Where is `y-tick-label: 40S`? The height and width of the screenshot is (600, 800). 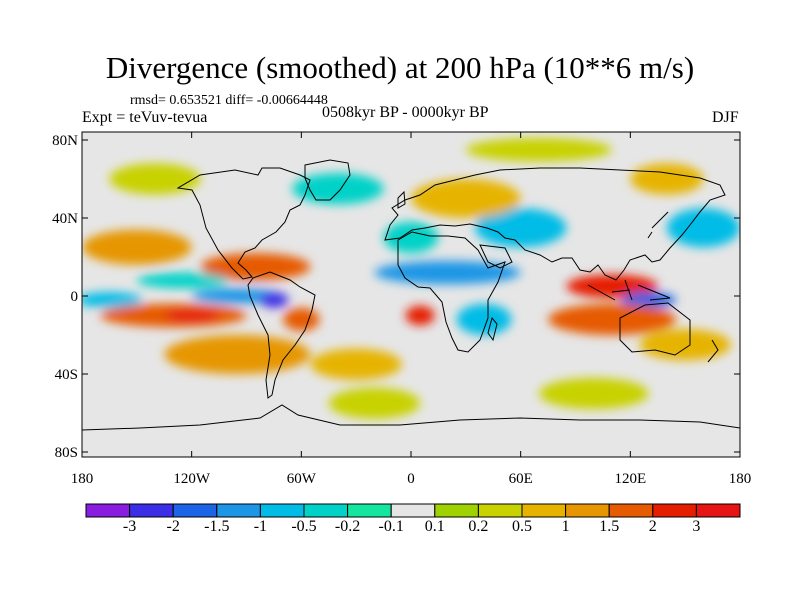
y-tick-label: 40S is located at coordinates (66, 375).